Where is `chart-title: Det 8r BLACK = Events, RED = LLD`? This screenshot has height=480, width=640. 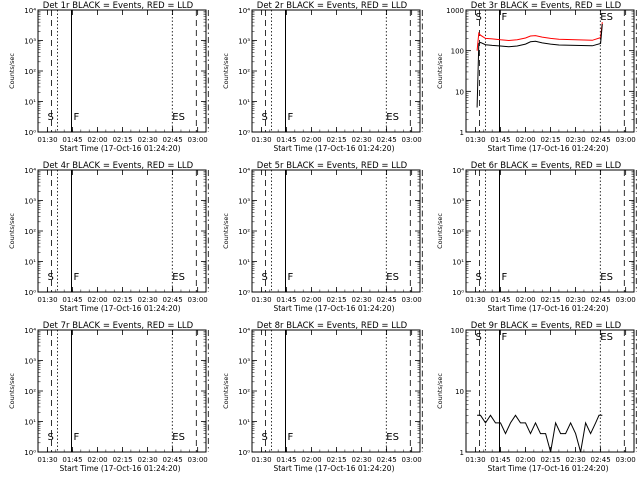 chart-title: Det 8r BLACK = Events, RED = LLD is located at coordinates (332, 326).